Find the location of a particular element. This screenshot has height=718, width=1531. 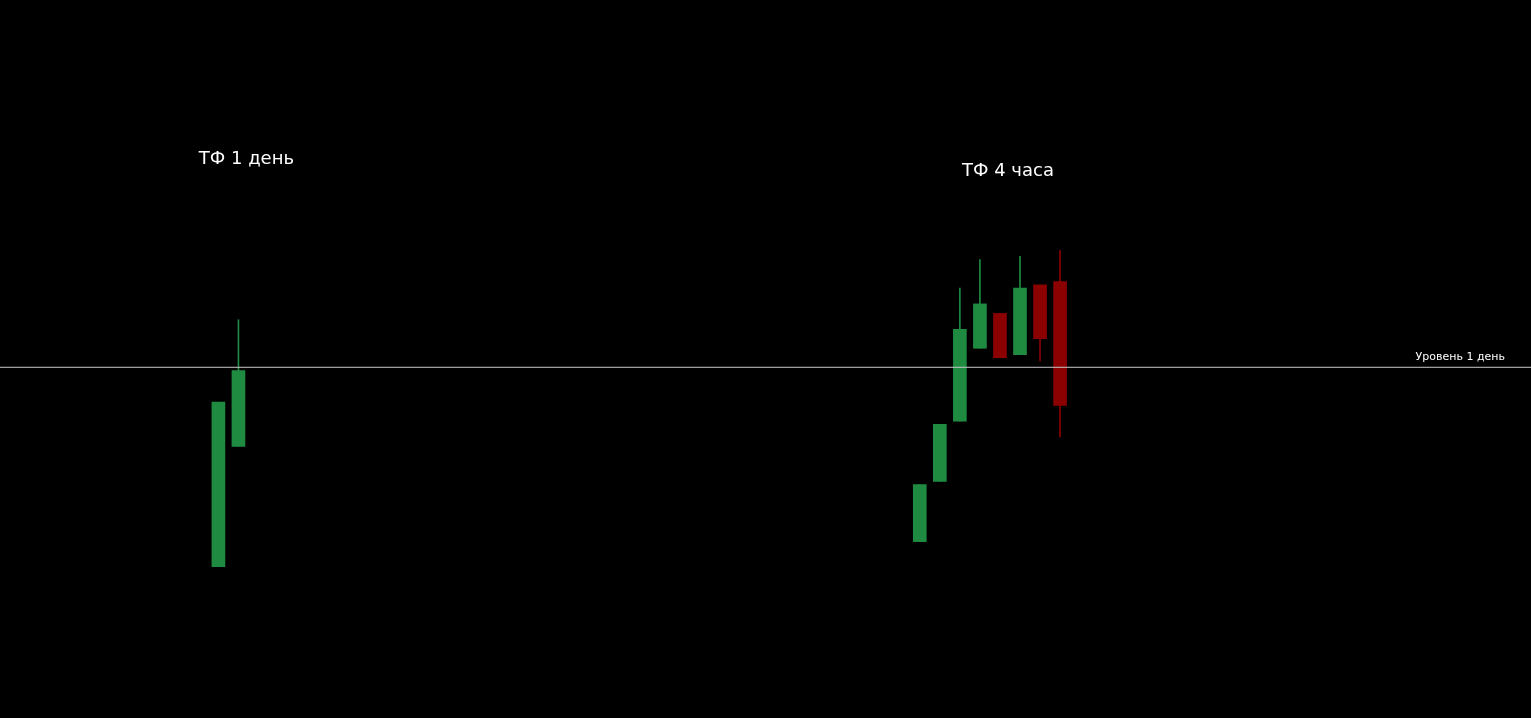

ref-line-label: Уровень 1 день is located at coordinates (1460, 356).